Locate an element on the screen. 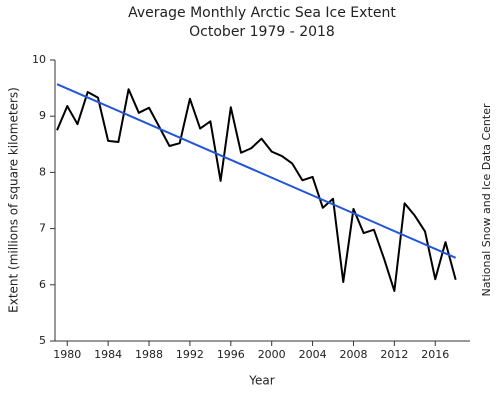 This screenshot has width=500, height=398. y-tick-label: 5 is located at coordinates (42, 340).